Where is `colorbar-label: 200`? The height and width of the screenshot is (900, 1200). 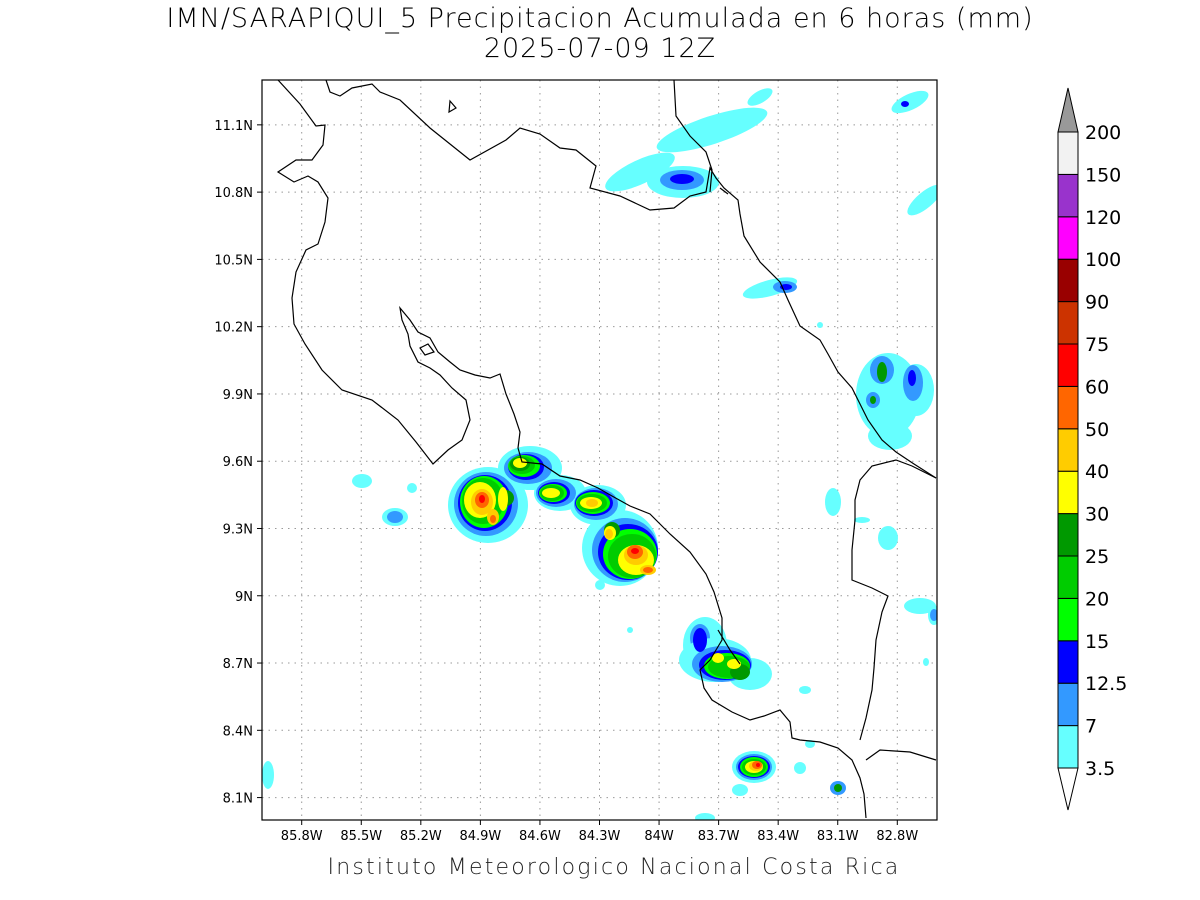 colorbar-label: 200 is located at coordinates (1103, 133).